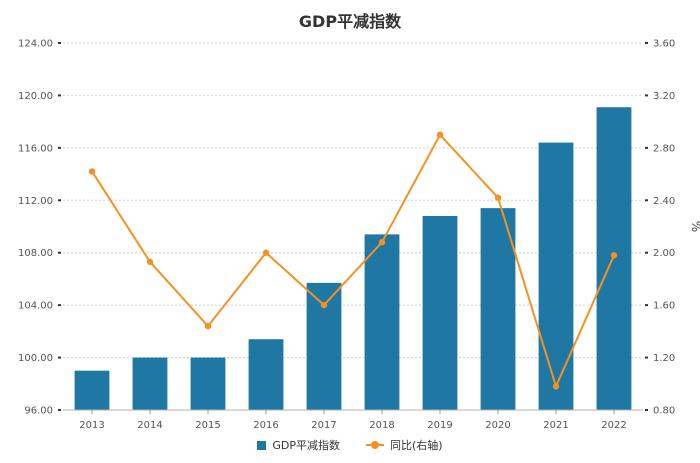  I want to click on legend-item-line: 同比(右轴), so click(404, 445).